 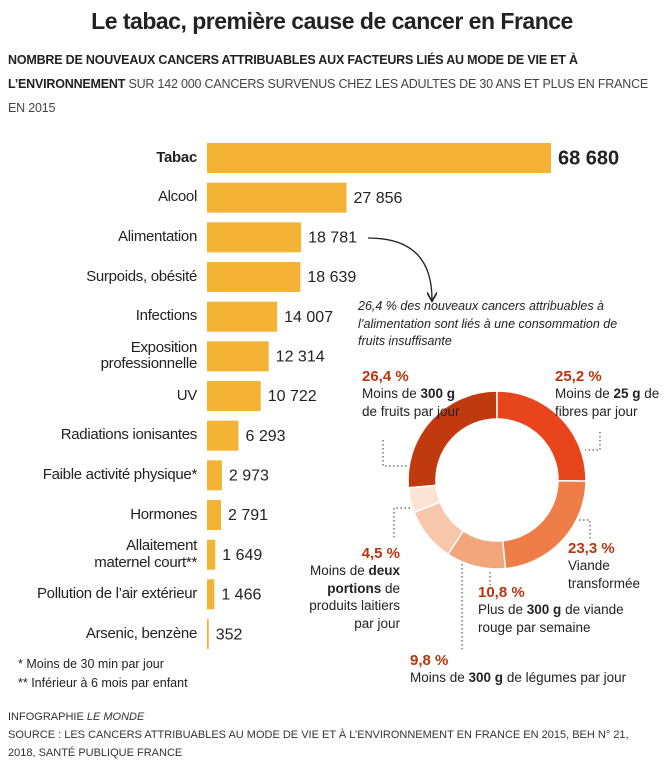 I want to click on value-label: 12 314, so click(x=300, y=357).